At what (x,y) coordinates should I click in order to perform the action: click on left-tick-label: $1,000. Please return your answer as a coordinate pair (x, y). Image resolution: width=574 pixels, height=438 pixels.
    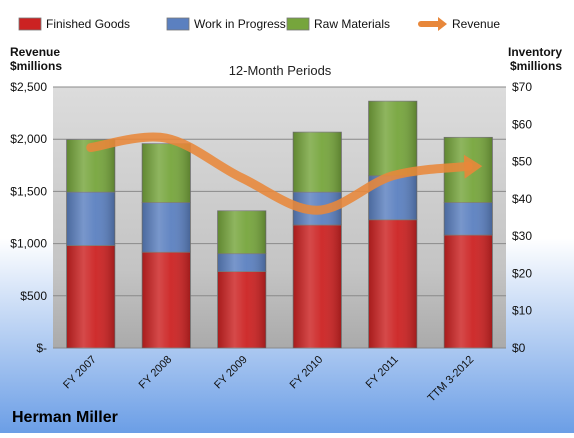
    Looking at the image, I should click on (28, 244).